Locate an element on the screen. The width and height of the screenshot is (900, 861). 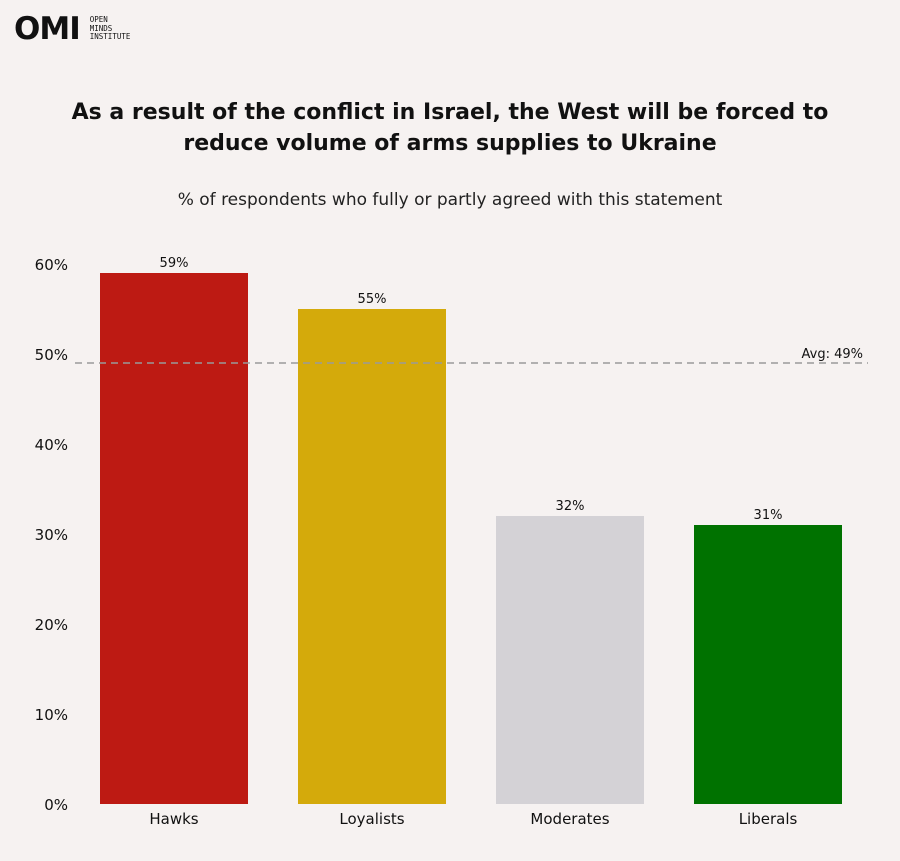
x-tick-label: Loyalists is located at coordinates (371, 819).